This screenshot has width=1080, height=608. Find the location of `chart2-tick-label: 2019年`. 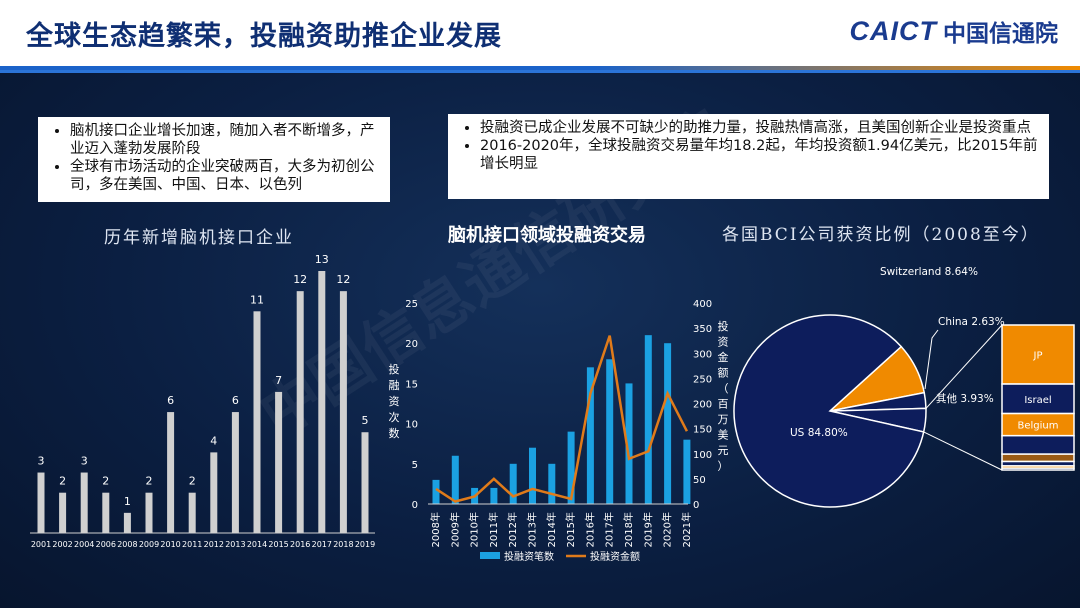

chart2-tick-label: 2019年 is located at coordinates (647, 529).